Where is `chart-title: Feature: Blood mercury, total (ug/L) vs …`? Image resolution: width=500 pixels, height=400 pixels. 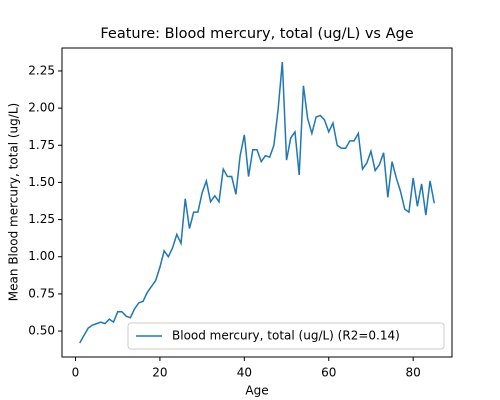
chart-title: Feature: Blood mercury, total (ug/L) vs … is located at coordinates (256, 34).